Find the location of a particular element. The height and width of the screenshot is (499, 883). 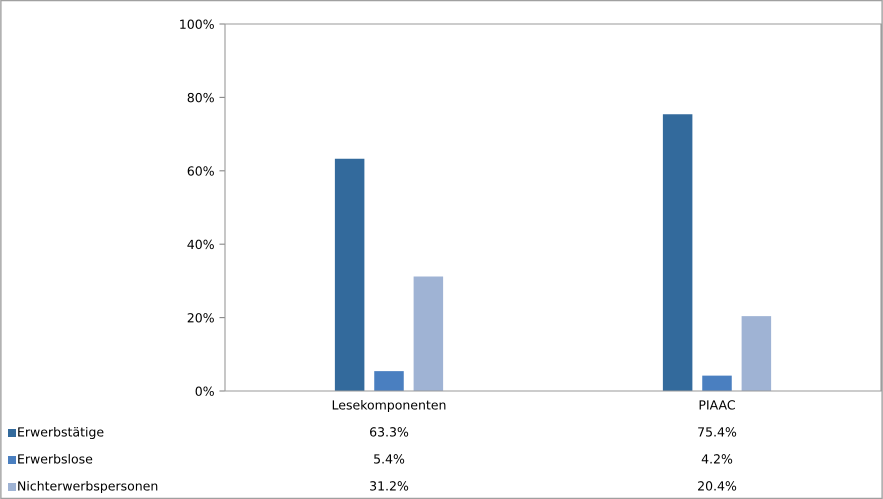

text: 5.4% is located at coordinates (389, 459).